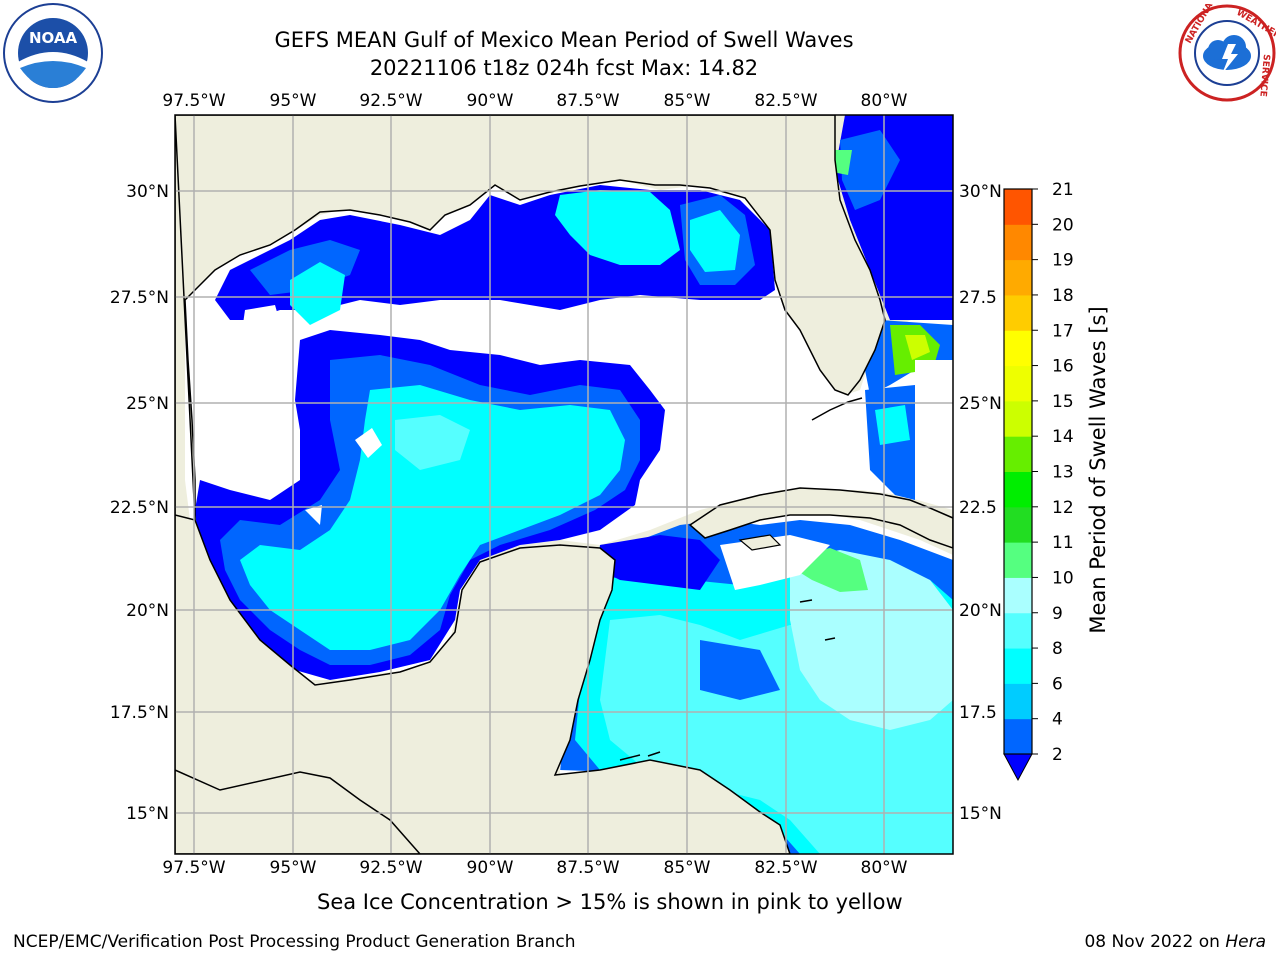 The width and height of the screenshot is (1280, 960). What do you see at coordinates (1063, 367) in the screenshot?
I see `colorbar-tick-label: 16` at bounding box center [1063, 367].